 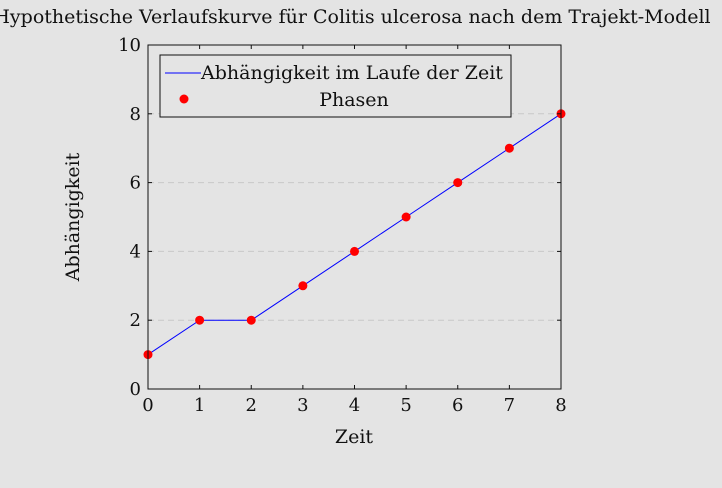 What do you see at coordinates (135, 320) in the screenshot?
I see `y-tick-label: 2` at bounding box center [135, 320].